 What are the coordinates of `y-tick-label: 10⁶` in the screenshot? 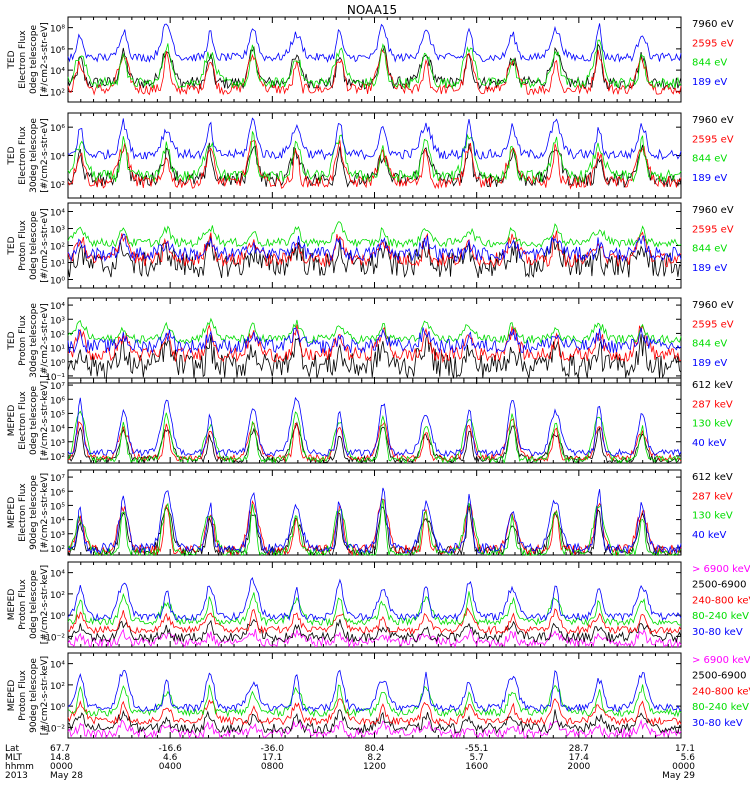 It's located at (57, 493).